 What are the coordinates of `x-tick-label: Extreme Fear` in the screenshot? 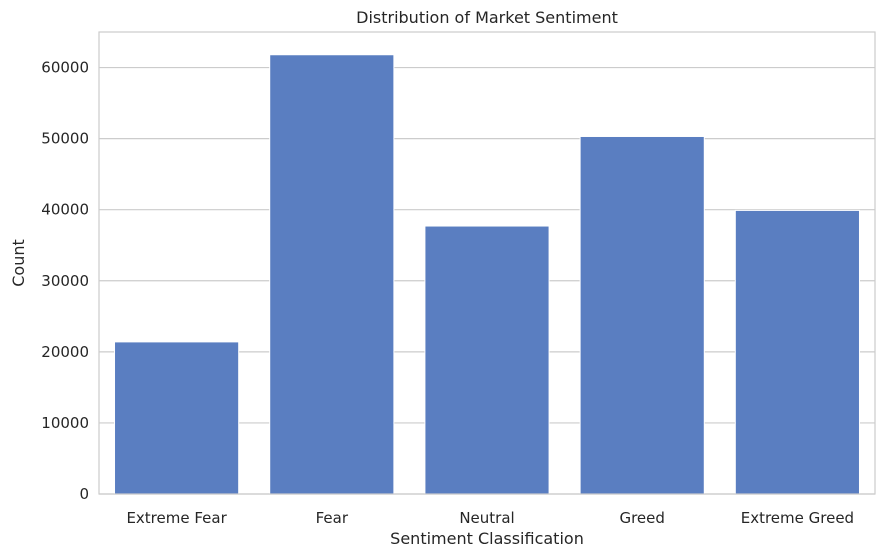 It's located at (176, 518).